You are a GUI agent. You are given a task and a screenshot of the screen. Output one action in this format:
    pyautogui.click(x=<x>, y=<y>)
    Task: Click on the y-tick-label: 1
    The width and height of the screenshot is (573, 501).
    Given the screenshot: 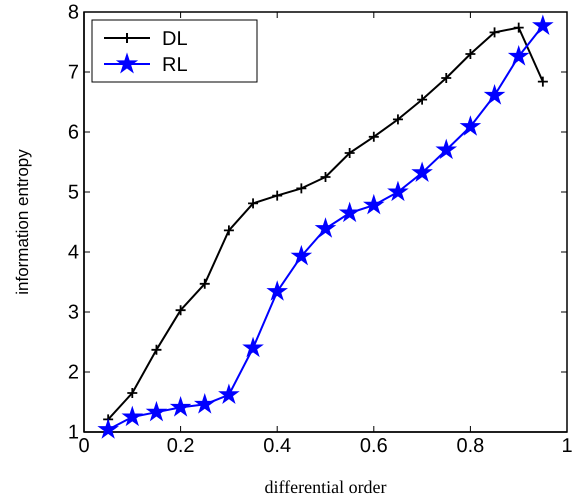 What is the action you would take?
    pyautogui.click(x=73, y=432)
    